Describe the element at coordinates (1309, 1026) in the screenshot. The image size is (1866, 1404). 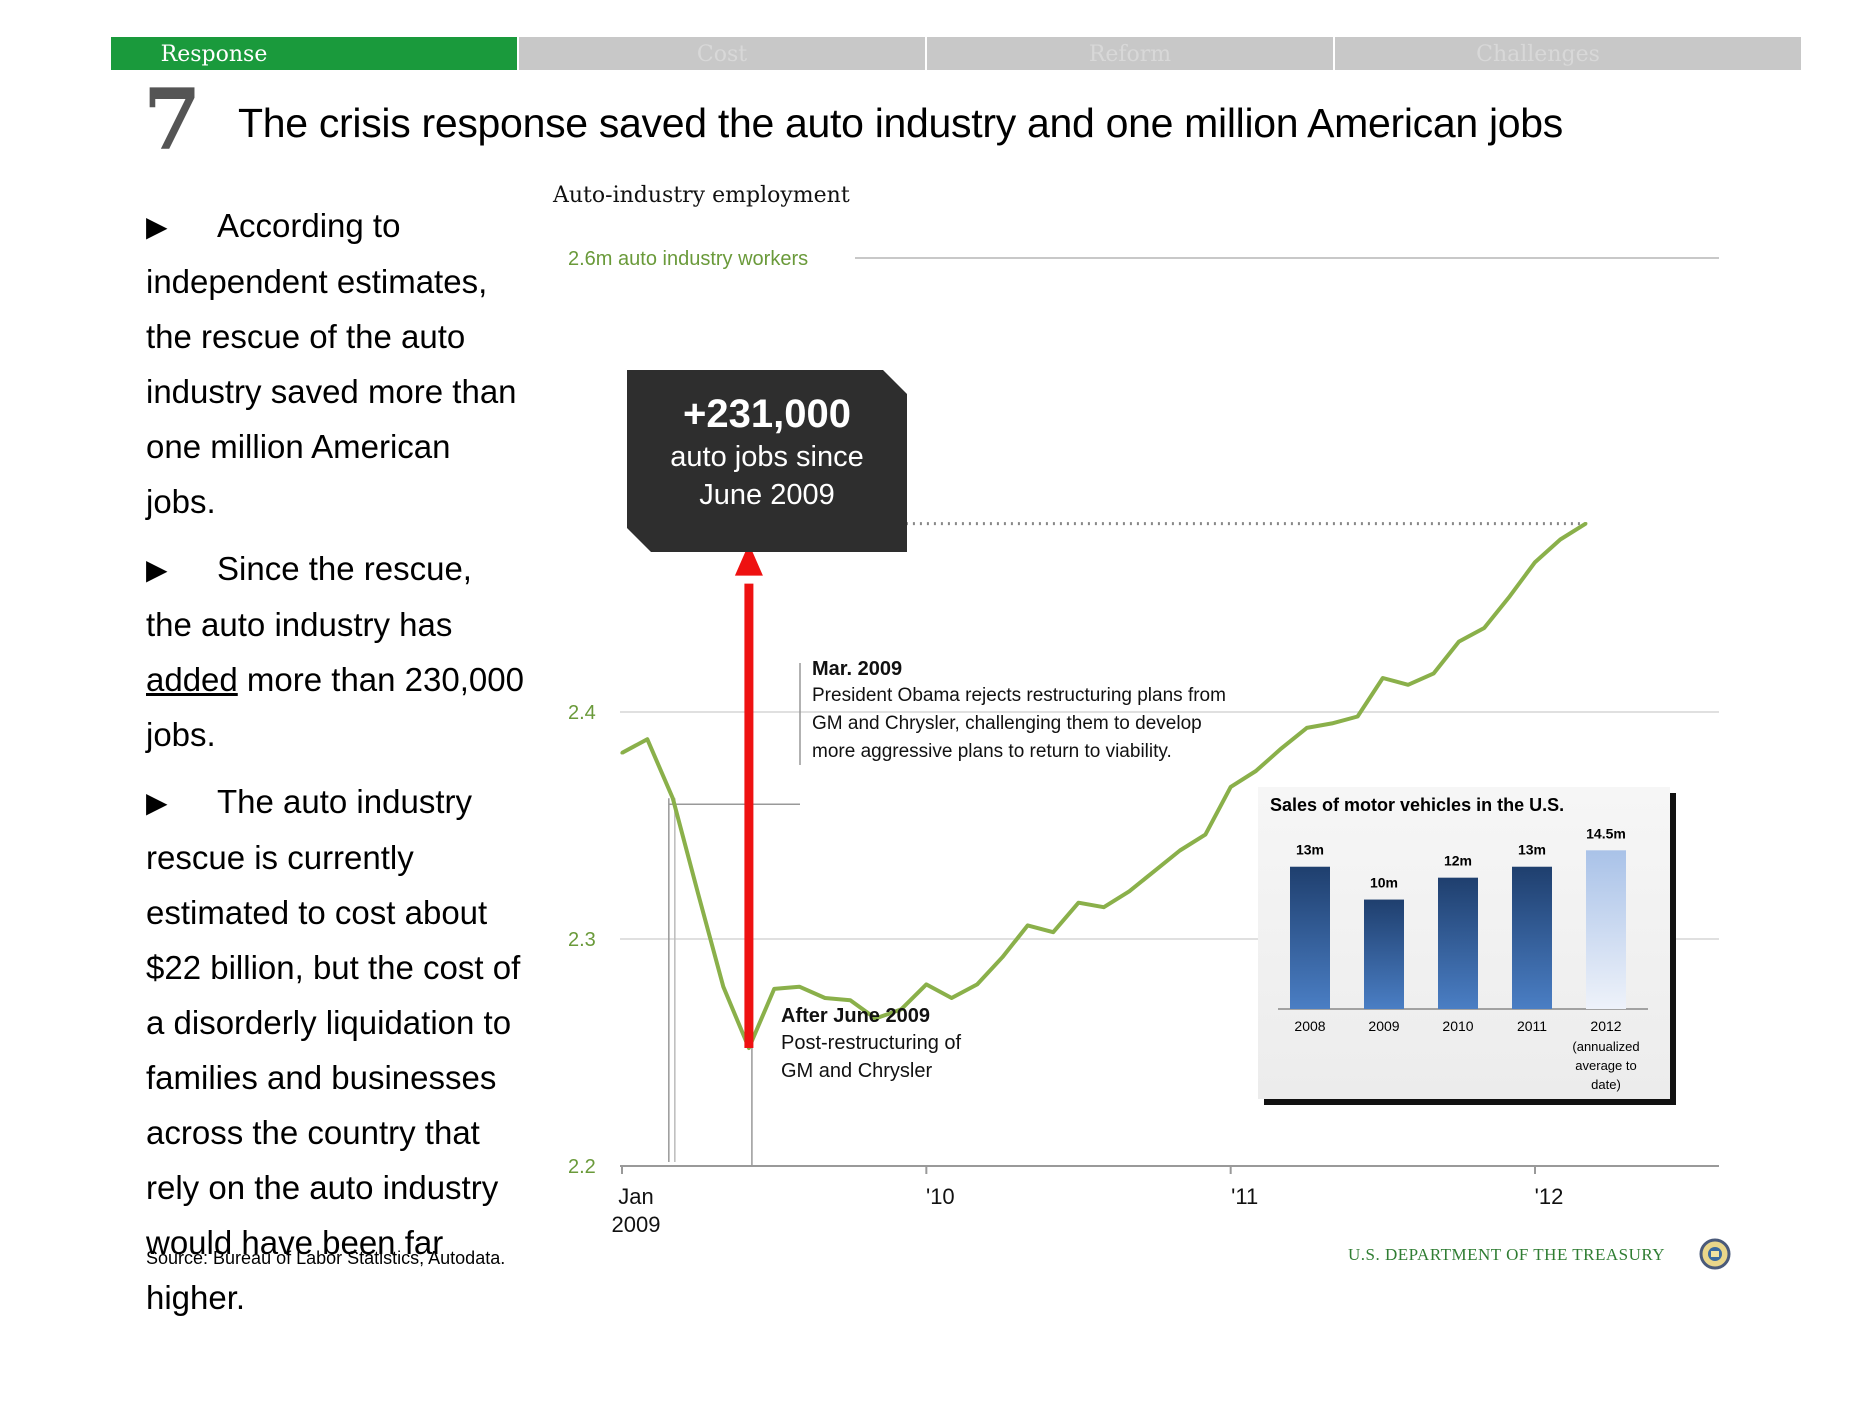
I see `inset-category-label: 2008` at that location.